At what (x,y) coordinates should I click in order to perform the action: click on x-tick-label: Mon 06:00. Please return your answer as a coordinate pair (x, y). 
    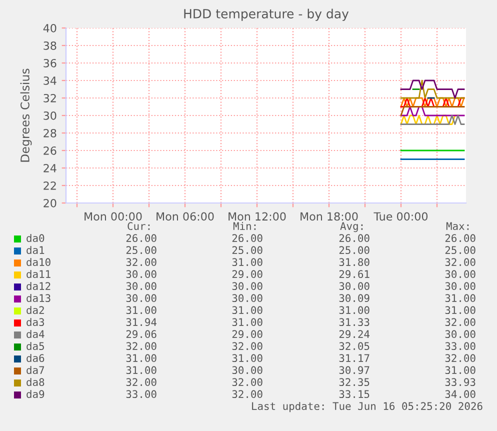
    Looking at the image, I should click on (185, 216).